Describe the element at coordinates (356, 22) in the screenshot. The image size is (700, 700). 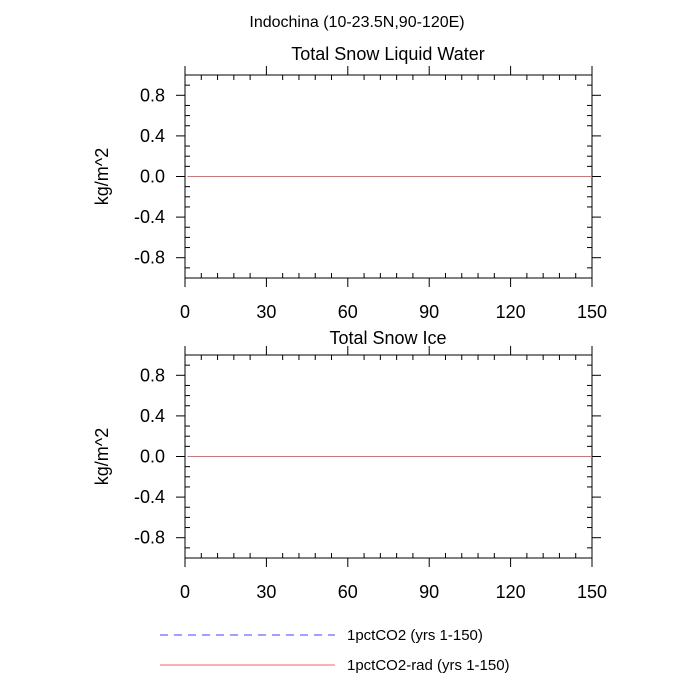
I see `figure-suptitle: Indochina (10-23.5N,90-120E)` at that location.